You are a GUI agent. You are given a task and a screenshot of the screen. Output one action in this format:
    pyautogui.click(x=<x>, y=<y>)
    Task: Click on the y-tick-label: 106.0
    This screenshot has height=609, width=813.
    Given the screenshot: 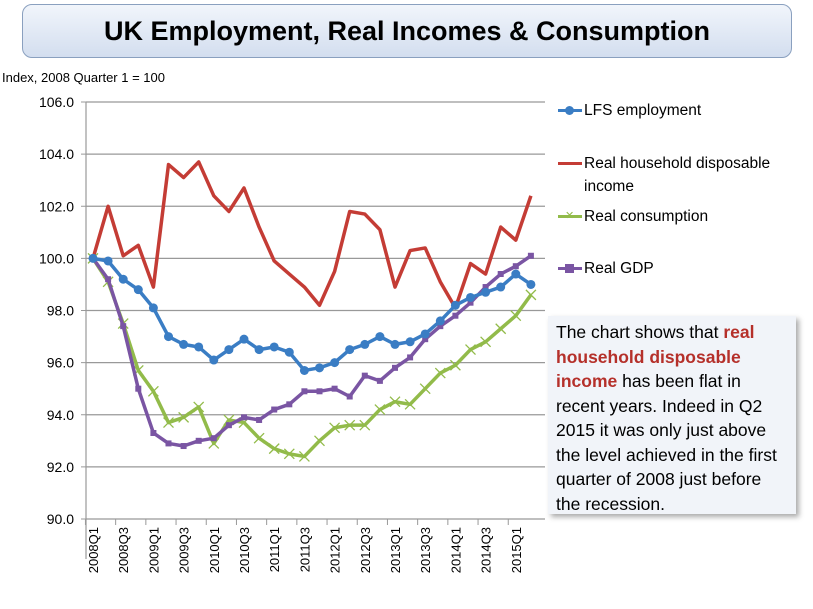 What is the action you would take?
    pyautogui.click(x=56, y=102)
    